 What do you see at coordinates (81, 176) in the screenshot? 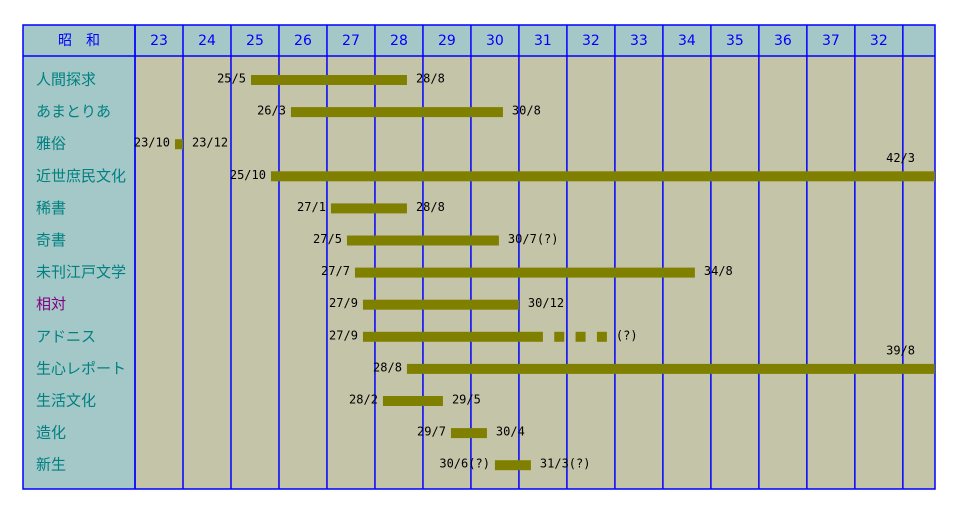
I see `row-label: 近世庶民文化` at bounding box center [81, 176].